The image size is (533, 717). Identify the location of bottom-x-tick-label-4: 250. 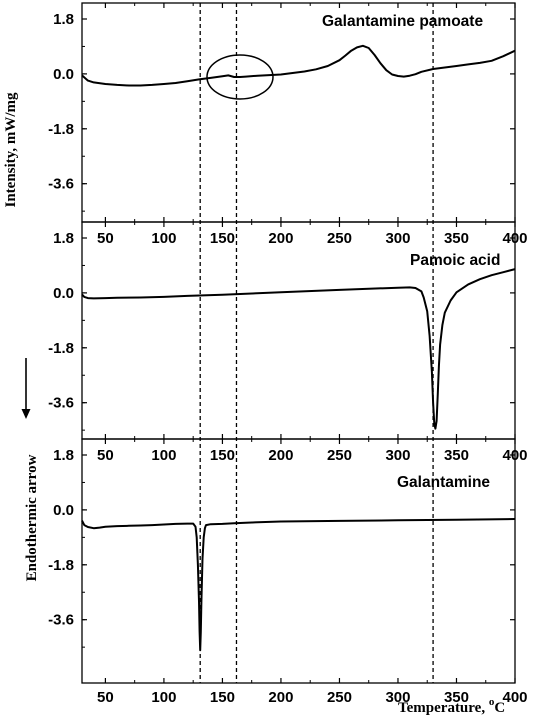
(339, 697).